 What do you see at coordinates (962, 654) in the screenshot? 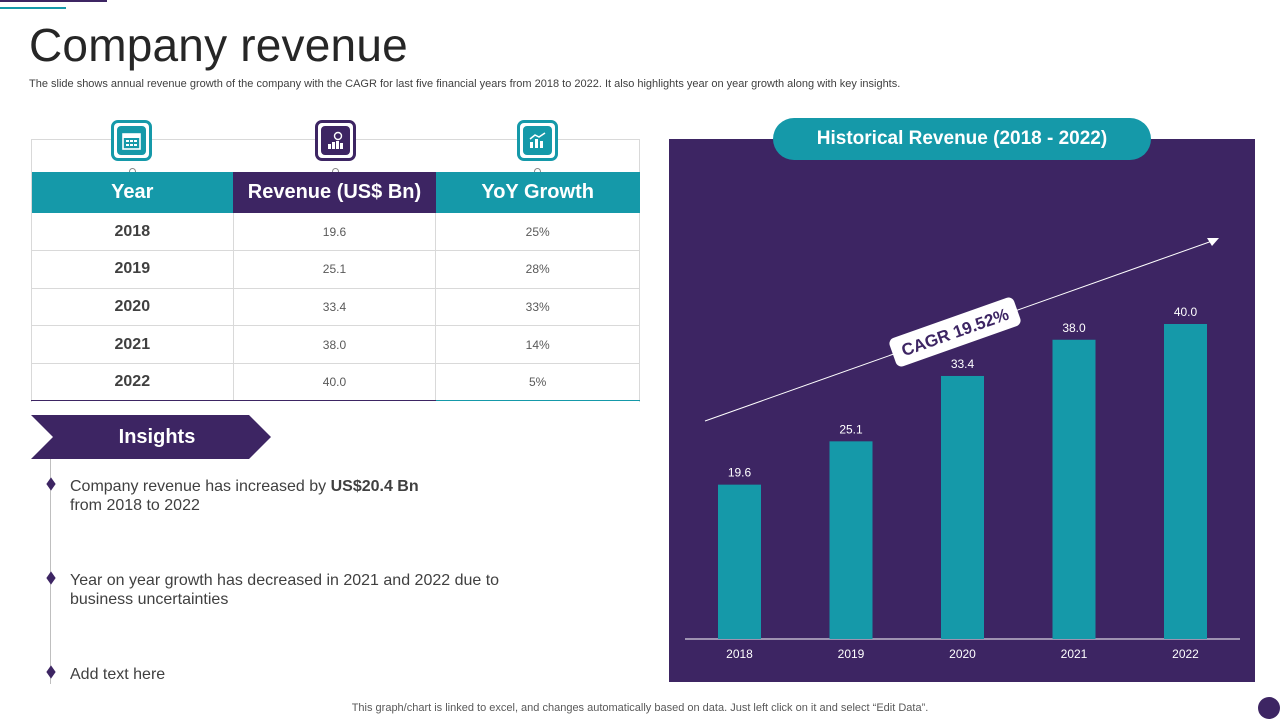
I see `x-tick-label-2020: 2020` at bounding box center [962, 654].